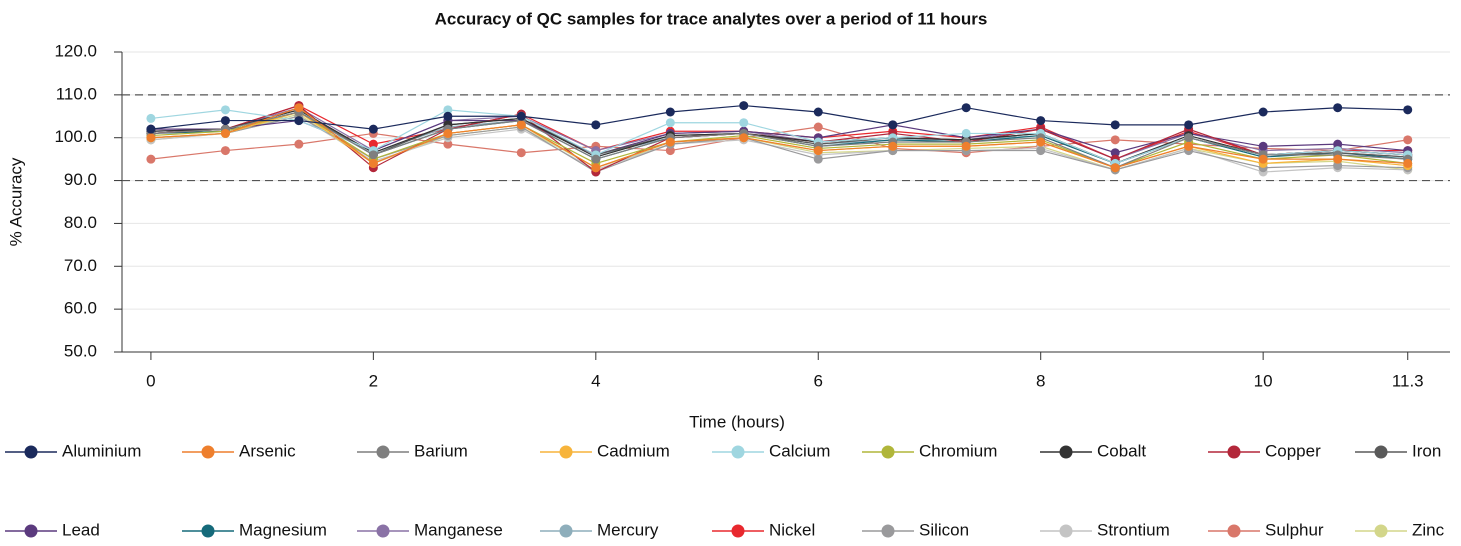 The image size is (1461, 546). Describe the element at coordinates (80, 265) in the screenshot. I see `y-tick-label: 70.0` at that location.